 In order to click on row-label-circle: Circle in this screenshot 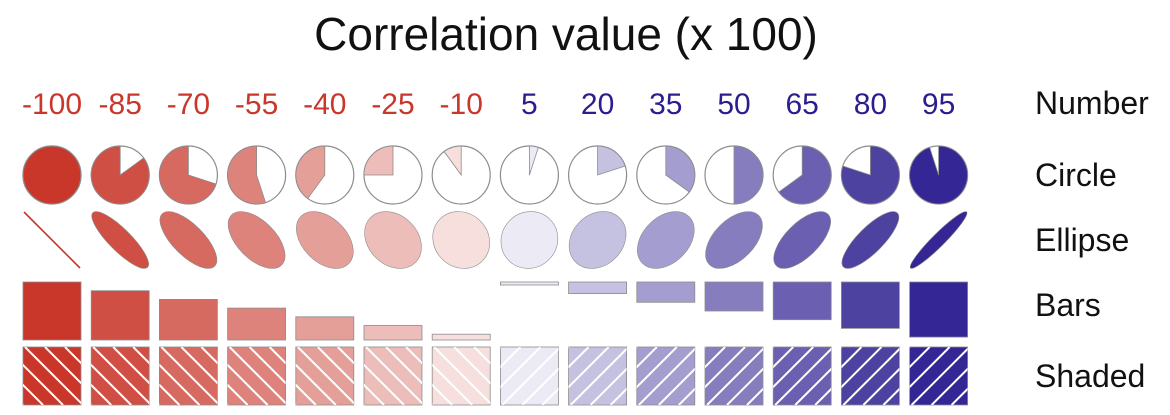, I will do `click(1076, 175)`.